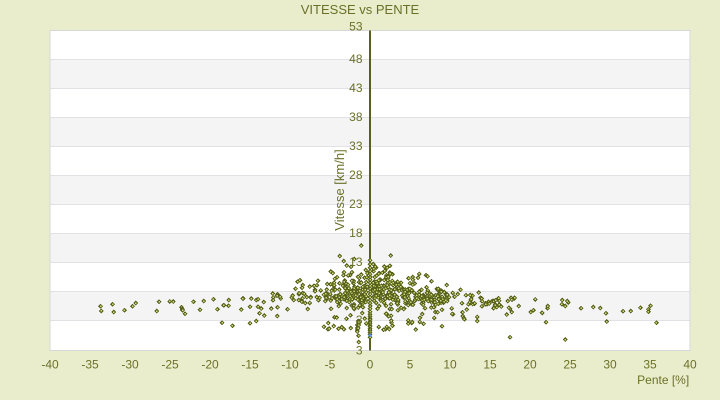 The height and width of the screenshot is (400, 720). Describe the element at coordinates (130, 365) in the screenshot. I see `svg-text: -30` at that location.